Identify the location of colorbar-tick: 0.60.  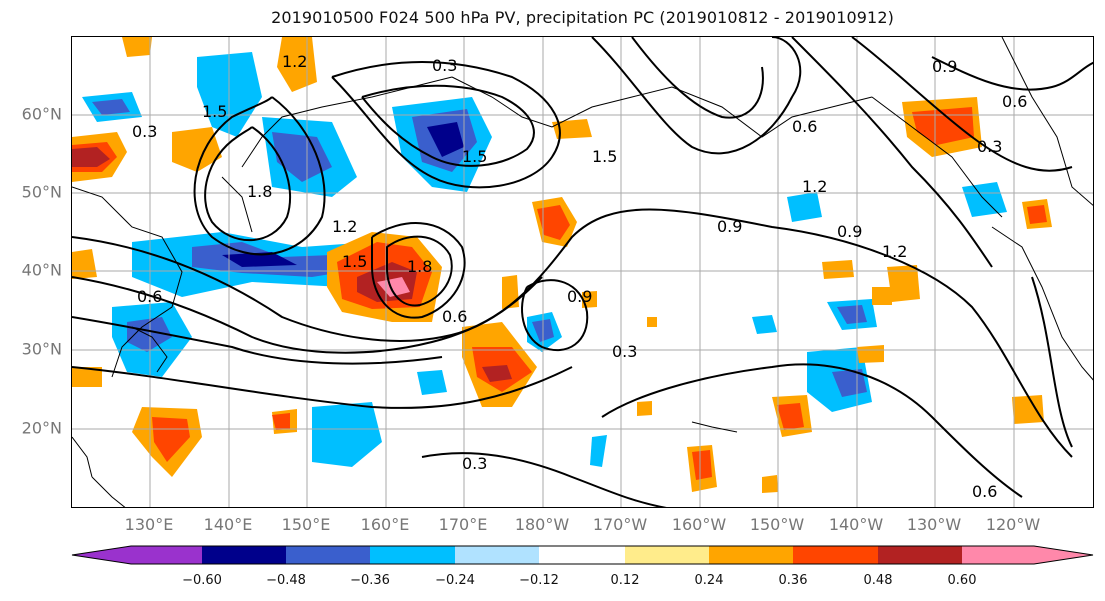
(962, 580).